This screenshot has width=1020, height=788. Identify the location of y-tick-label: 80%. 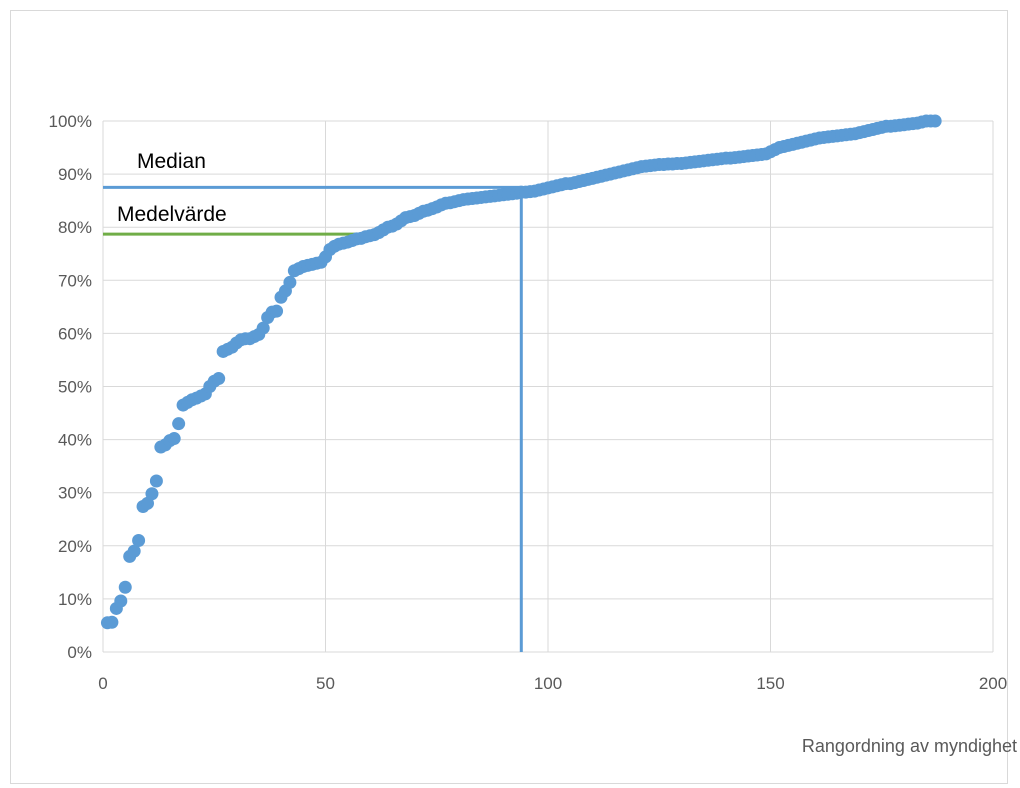
(75, 227).